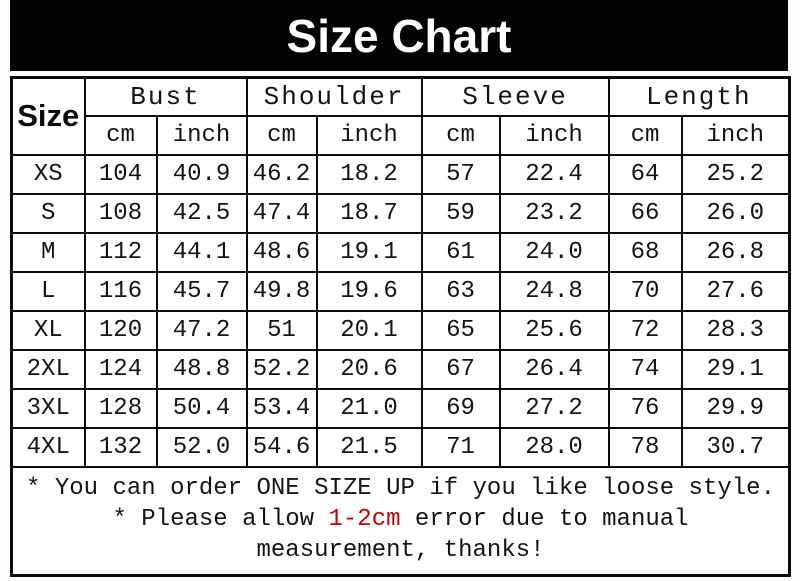 Image resolution: width=800 pixels, height=581 pixels. Describe the element at coordinates (544, 519) in the screenshot. I see `note-line-2-suffix: error due to manual` at that location.